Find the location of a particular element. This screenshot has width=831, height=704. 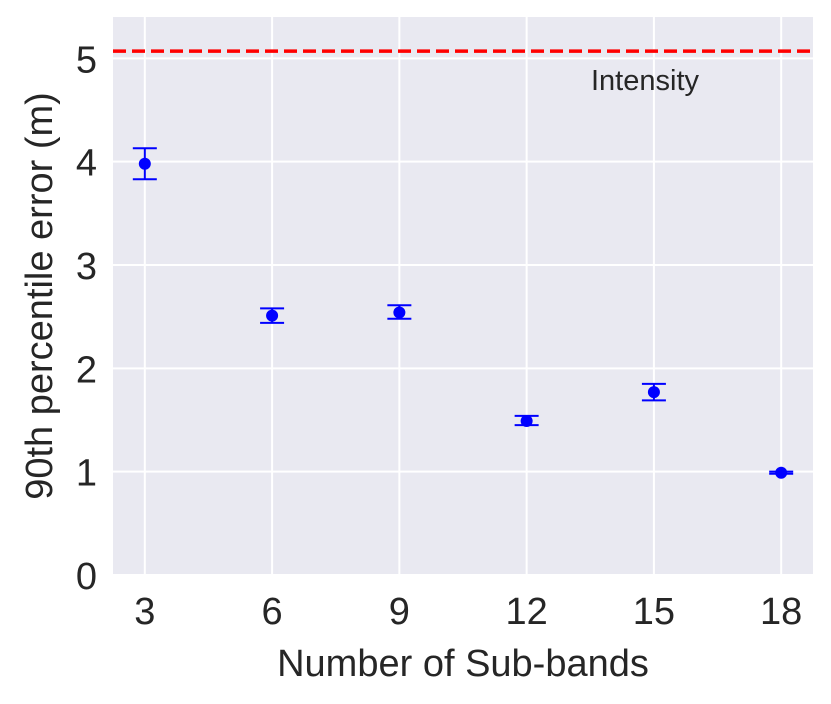

y-tick-label: 1 is located at coordinates (86, 474).